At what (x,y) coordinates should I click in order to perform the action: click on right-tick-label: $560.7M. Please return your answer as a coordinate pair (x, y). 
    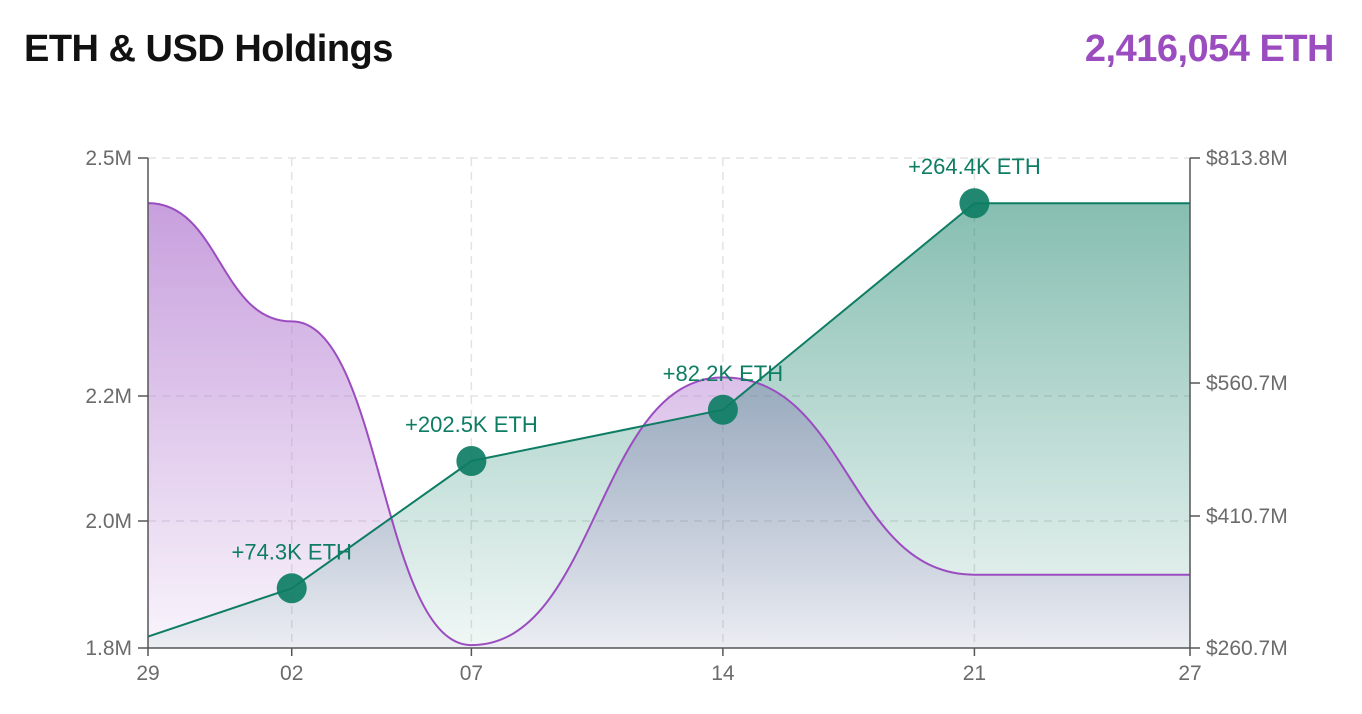
    Looking at the image, I should click on (1247, 383).